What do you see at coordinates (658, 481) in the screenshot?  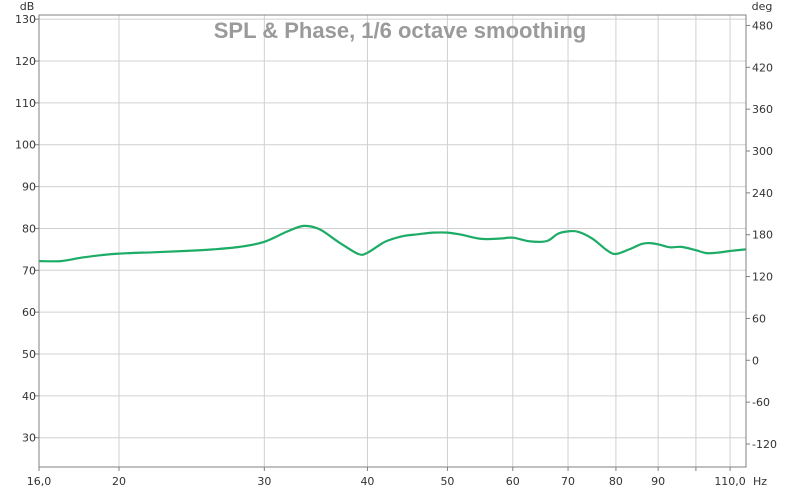 I see `x-tick-label: 90` at bounding box center [658, 481].